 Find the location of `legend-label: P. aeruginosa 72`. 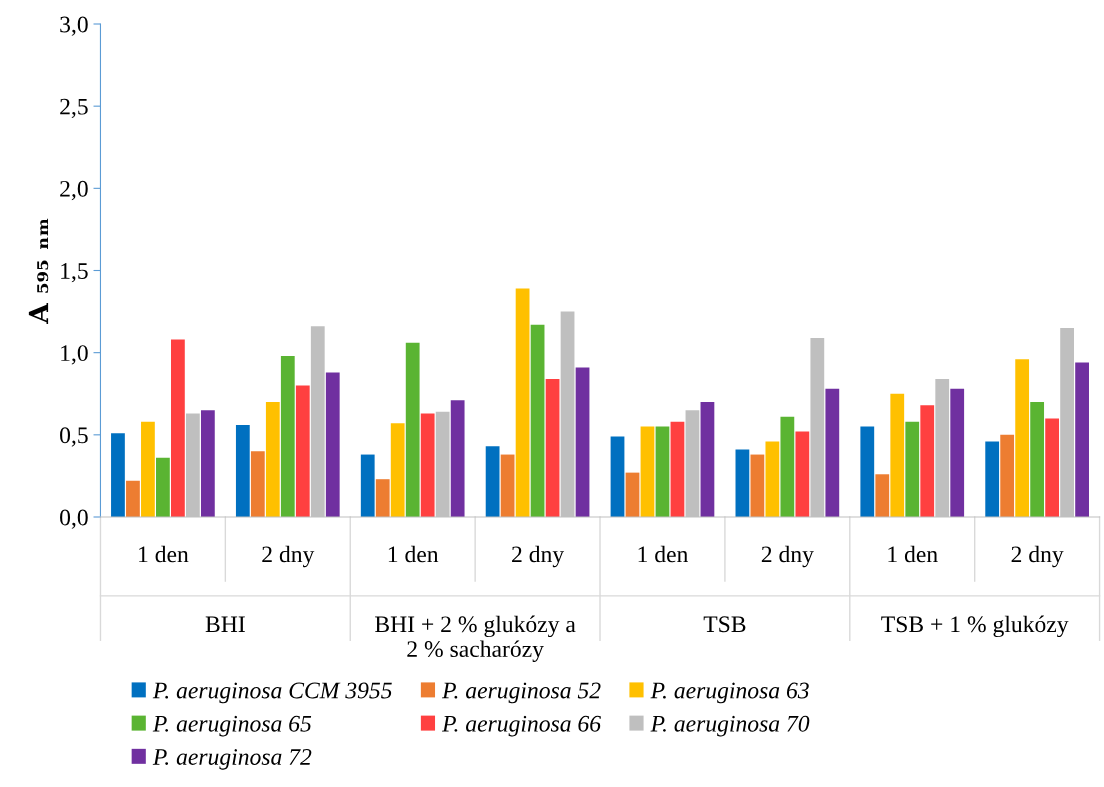

legend-label: P. aeruginosa 72 is located at coordinates (232, 759).